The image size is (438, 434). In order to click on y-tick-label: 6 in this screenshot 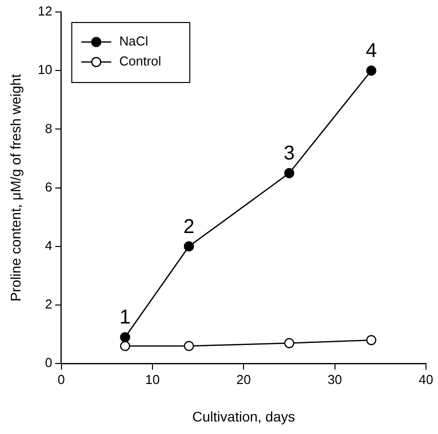, I will do `click(48, 186)`.